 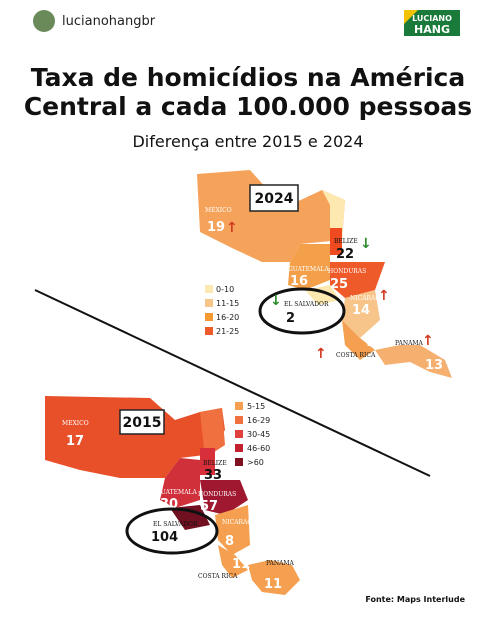 I want to click on year: 2024, so click(x=274, y=199).